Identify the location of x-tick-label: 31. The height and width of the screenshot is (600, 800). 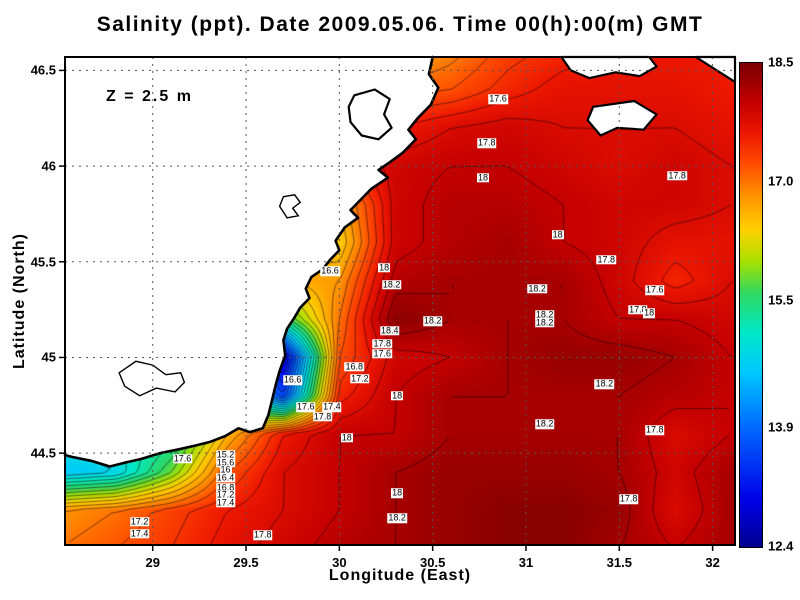
(526, 562).